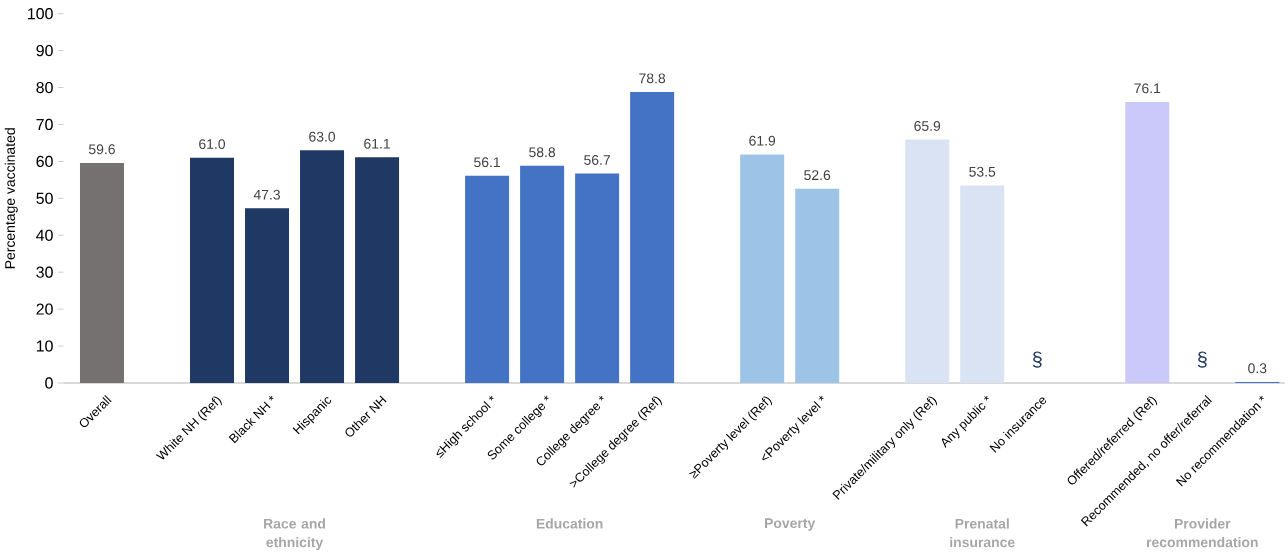 The width and height of the screenshot is (1288, 558). Describe the element at coordinates (322, 136) in the screenshot. I see `data-label: 63.0` at that location.